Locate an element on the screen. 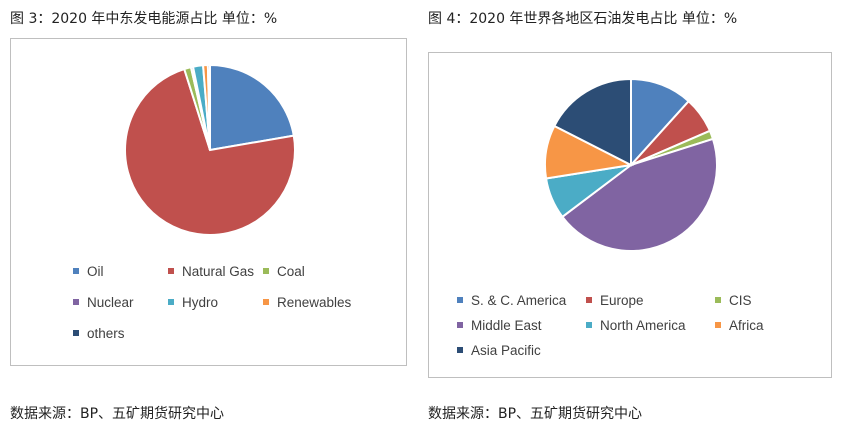 The width and height of the screenshot is (851, 429). legend-item-cis: CIS is located at coordinates (733, 300).